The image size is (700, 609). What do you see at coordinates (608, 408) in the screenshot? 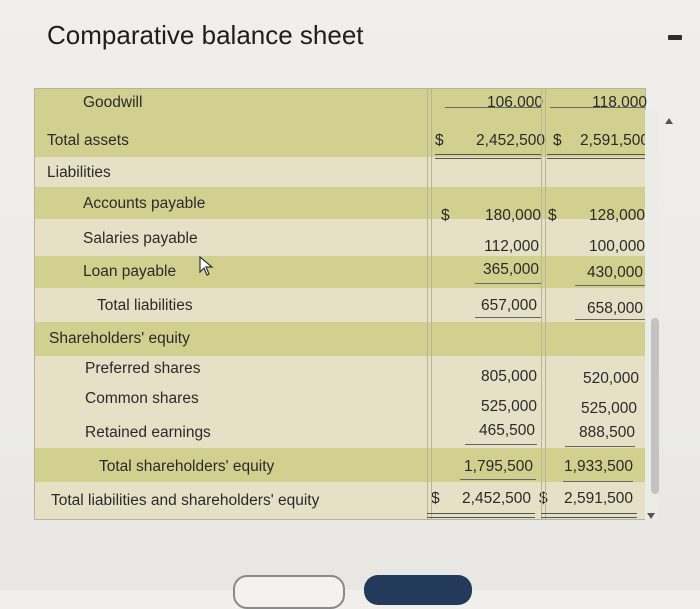
I see `common-shares-prev: 525,000` at bounding box center [608, 408].